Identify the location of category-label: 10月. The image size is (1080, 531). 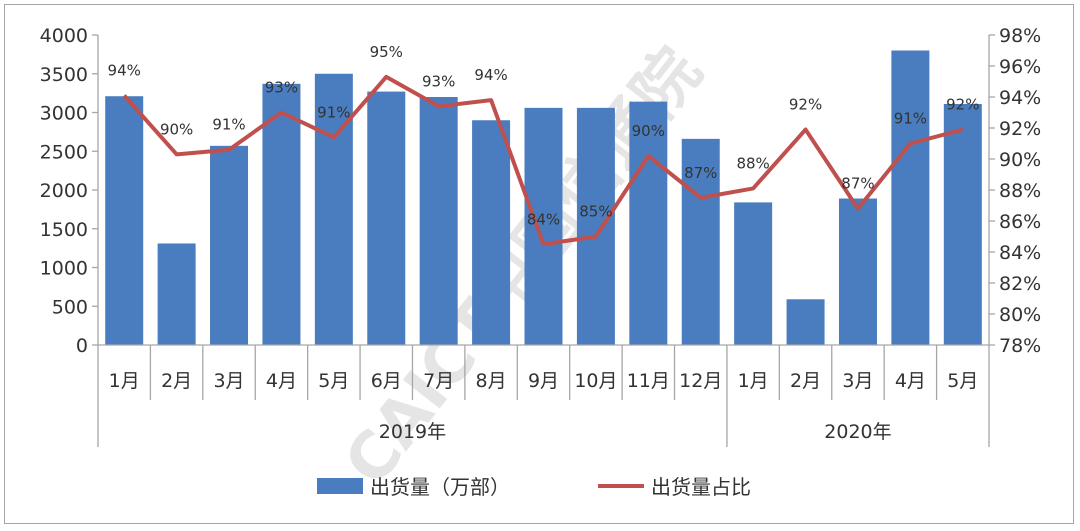
(595, 381).